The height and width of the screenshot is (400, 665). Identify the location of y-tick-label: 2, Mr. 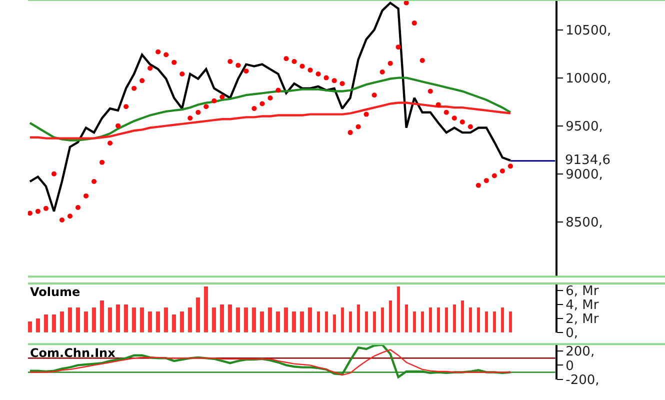
(583, 319).